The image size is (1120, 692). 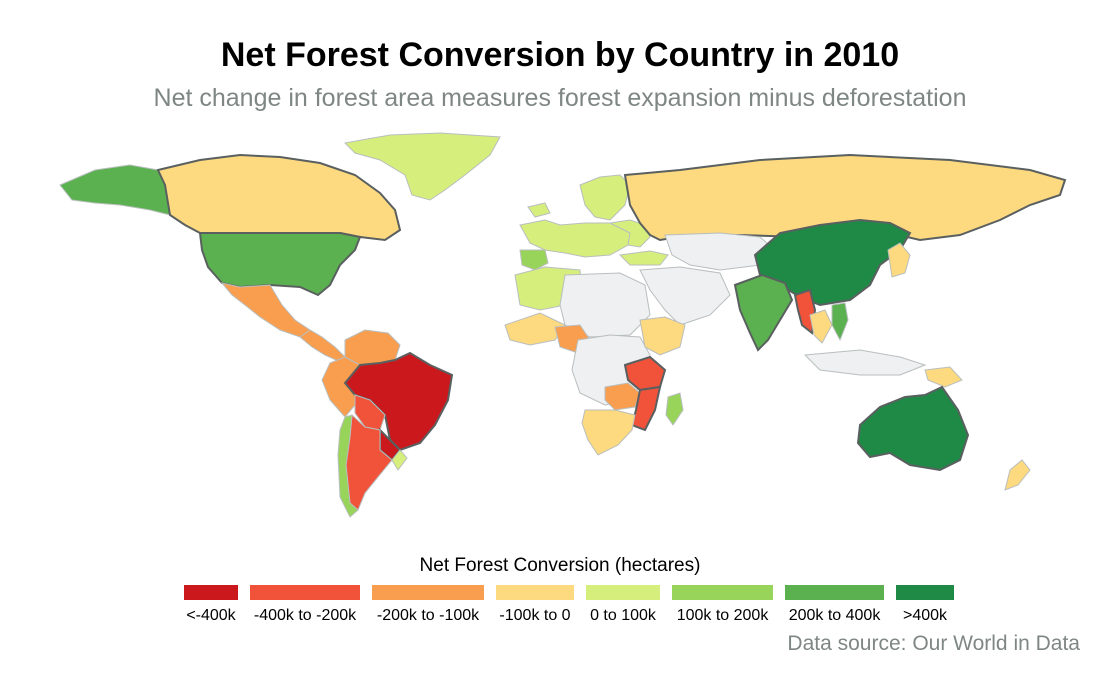 What do you see at coordinates (369, 462) in the screenshot?
I see `country-argentina` at bounding box center [369, 462].